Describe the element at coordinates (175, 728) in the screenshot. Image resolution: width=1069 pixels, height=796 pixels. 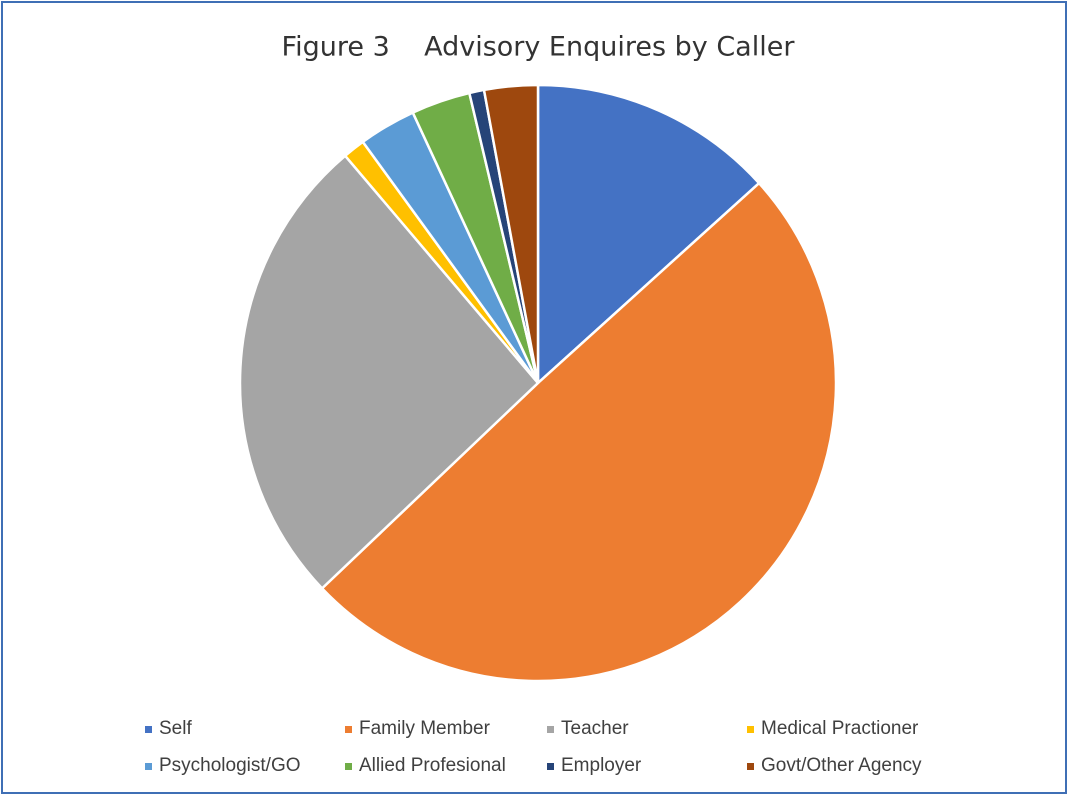
I see `legend-label: Self` at that location.